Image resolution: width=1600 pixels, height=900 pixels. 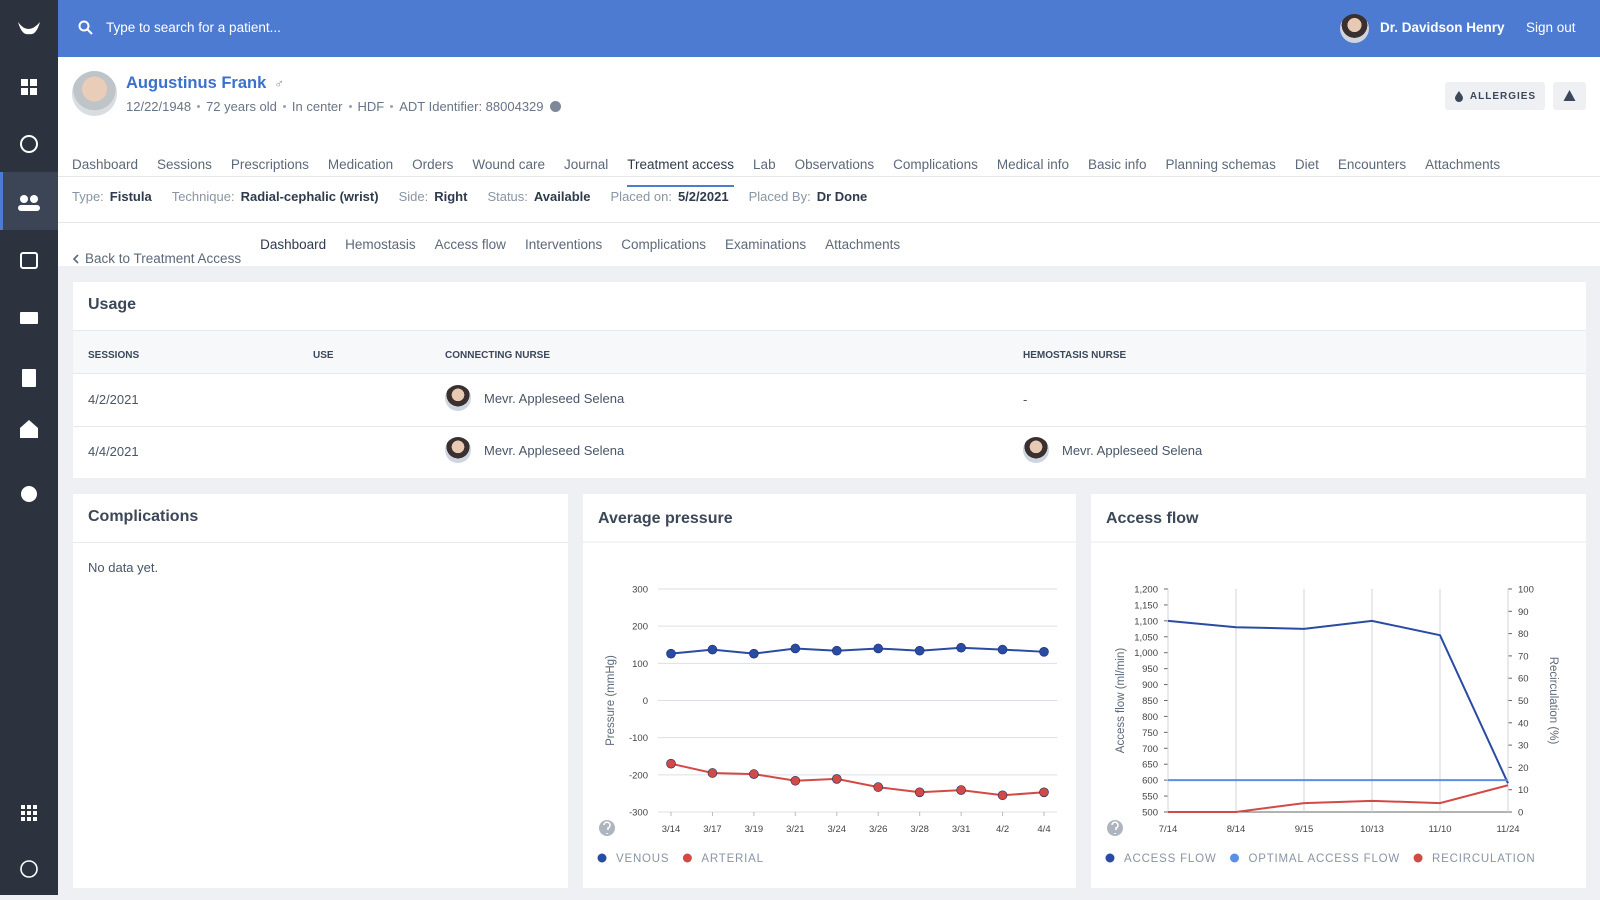 I want to click on sign-out: Sign out, so click(x=1551, y=27).